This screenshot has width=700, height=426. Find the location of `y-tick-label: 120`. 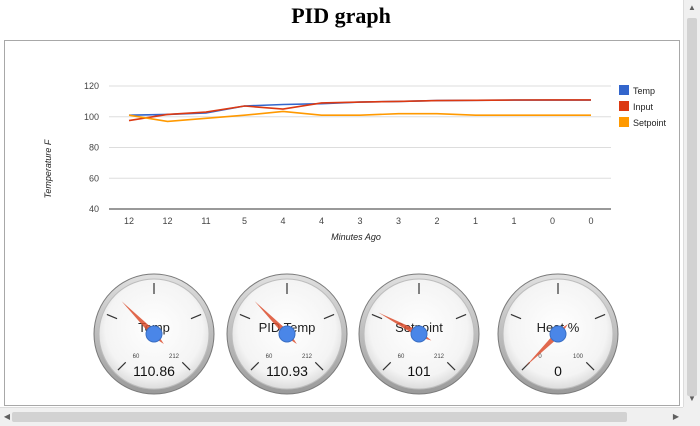

y-tick-label: 120 is located at coordinates (91, 86).